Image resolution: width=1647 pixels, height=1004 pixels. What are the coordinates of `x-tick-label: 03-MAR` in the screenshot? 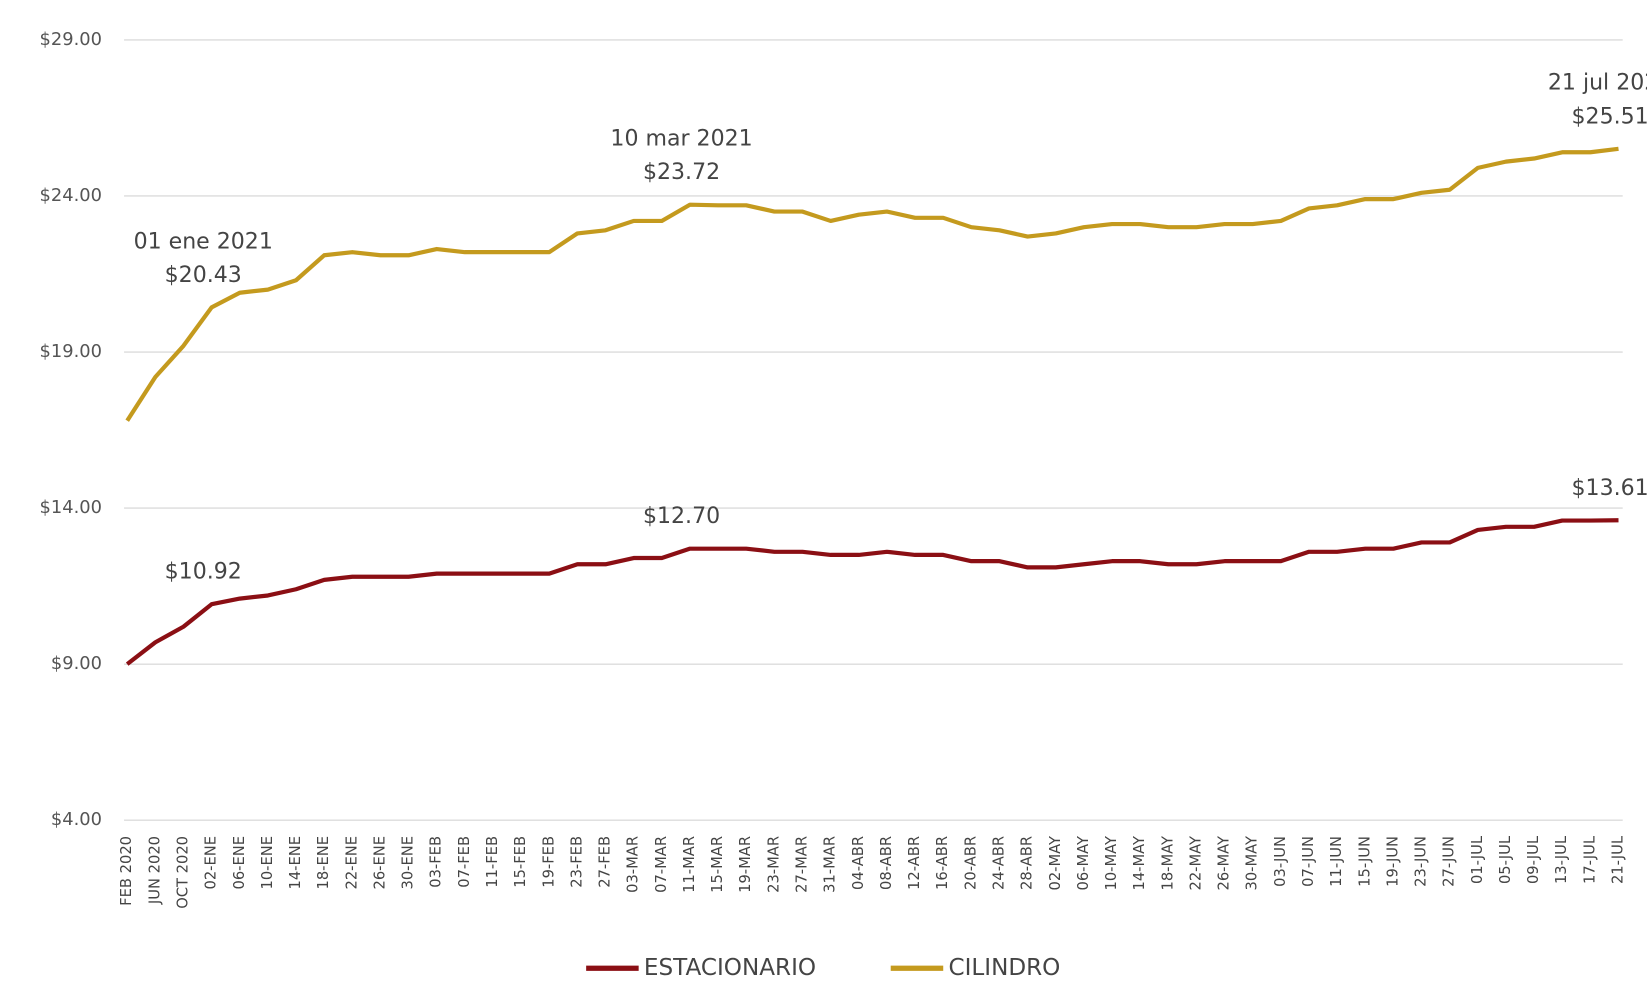 It's located at (633, 864).